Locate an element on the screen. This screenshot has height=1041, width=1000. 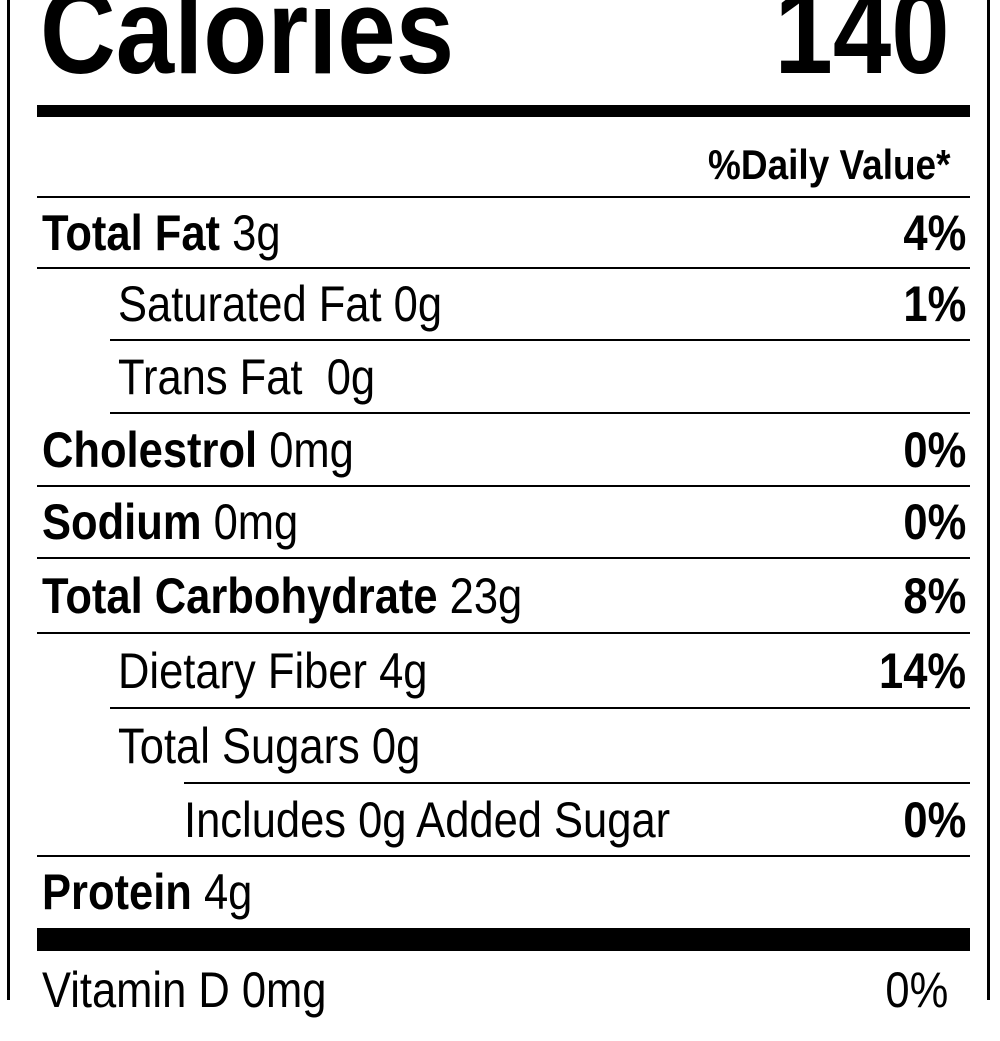
nutrient-label: Total Sugars 0g is located at coordinates (269, 746).